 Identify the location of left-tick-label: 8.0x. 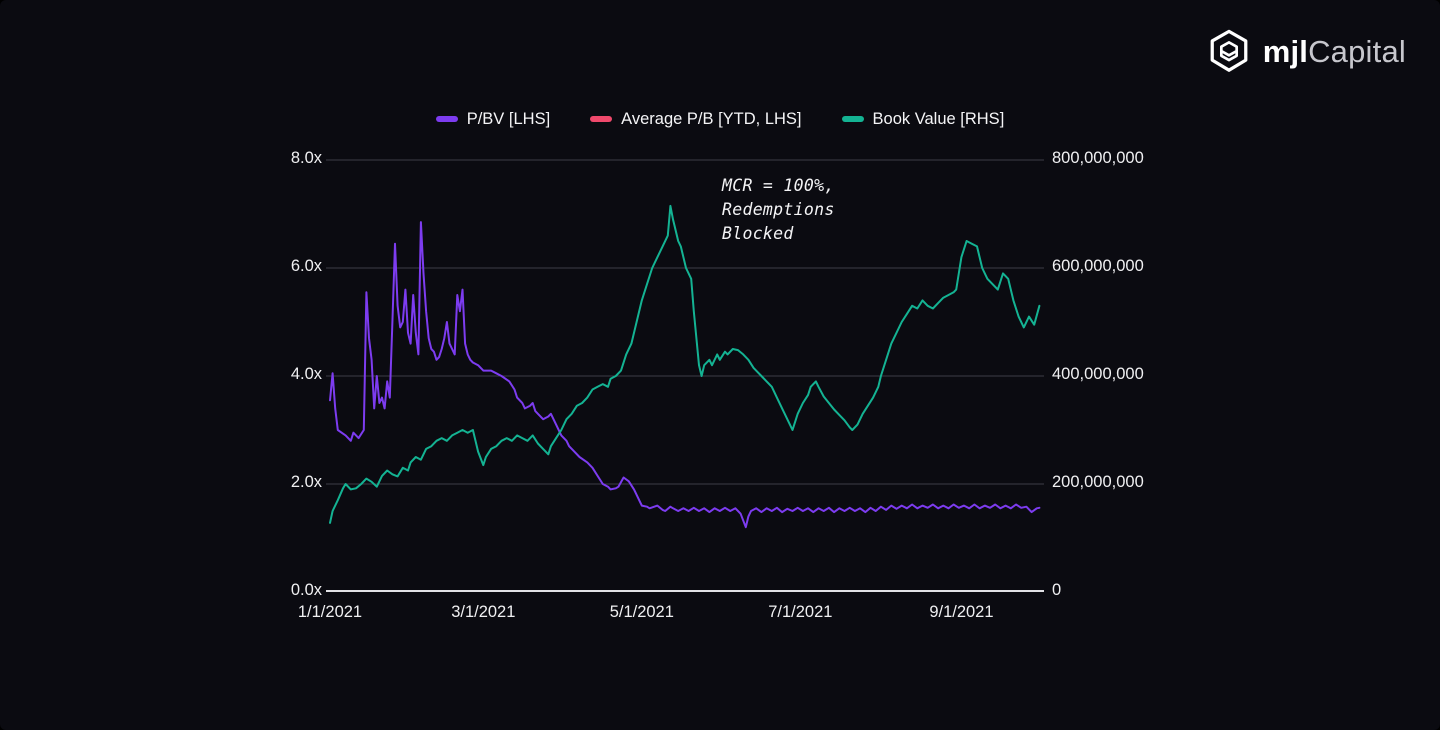
(306, 158).